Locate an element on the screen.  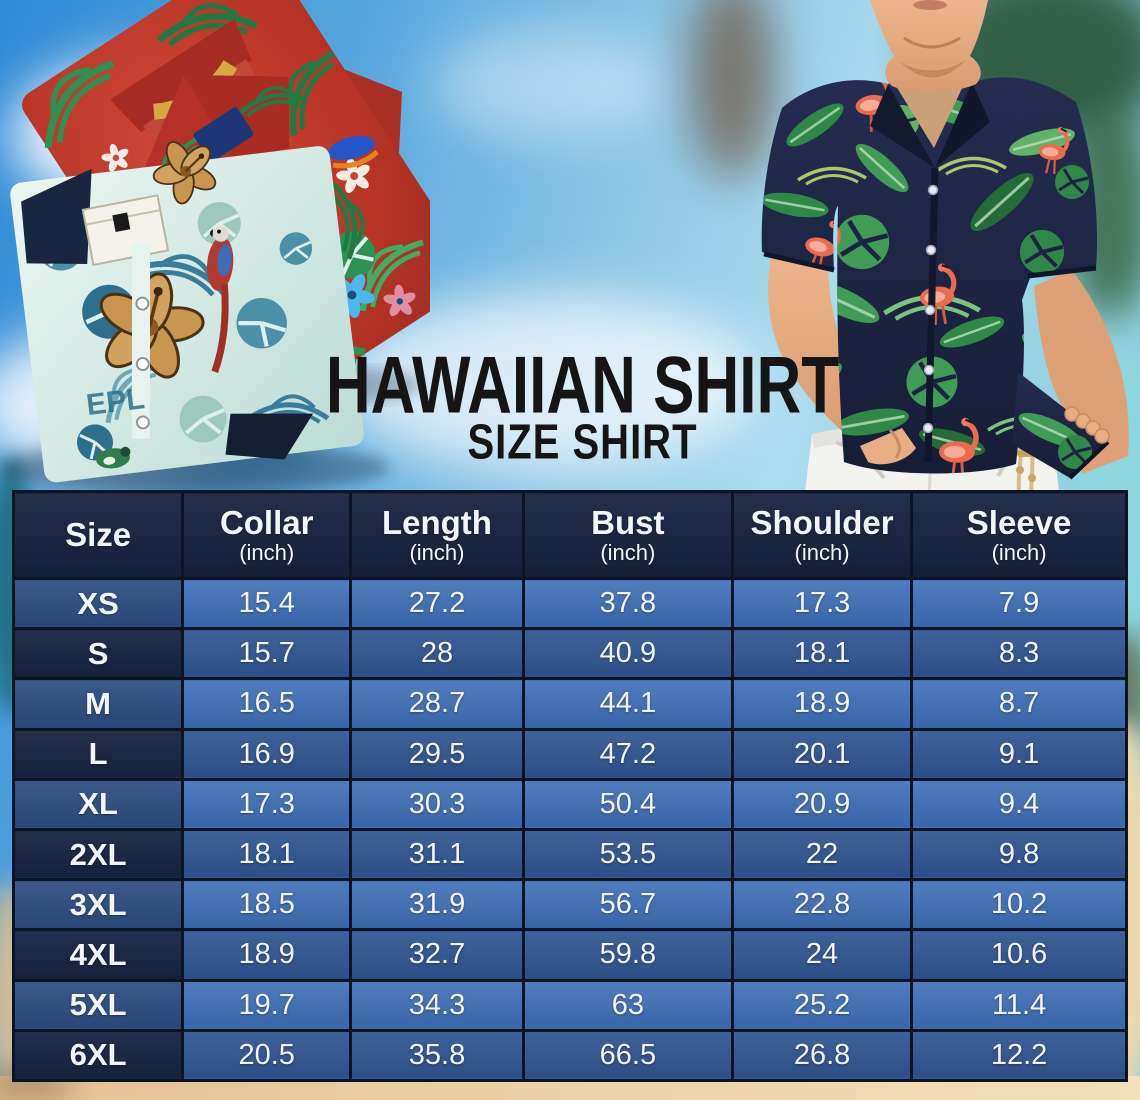
table-row: S 15.7 28 40.9 18.1 8.3 is located at coordinates (569, 654).